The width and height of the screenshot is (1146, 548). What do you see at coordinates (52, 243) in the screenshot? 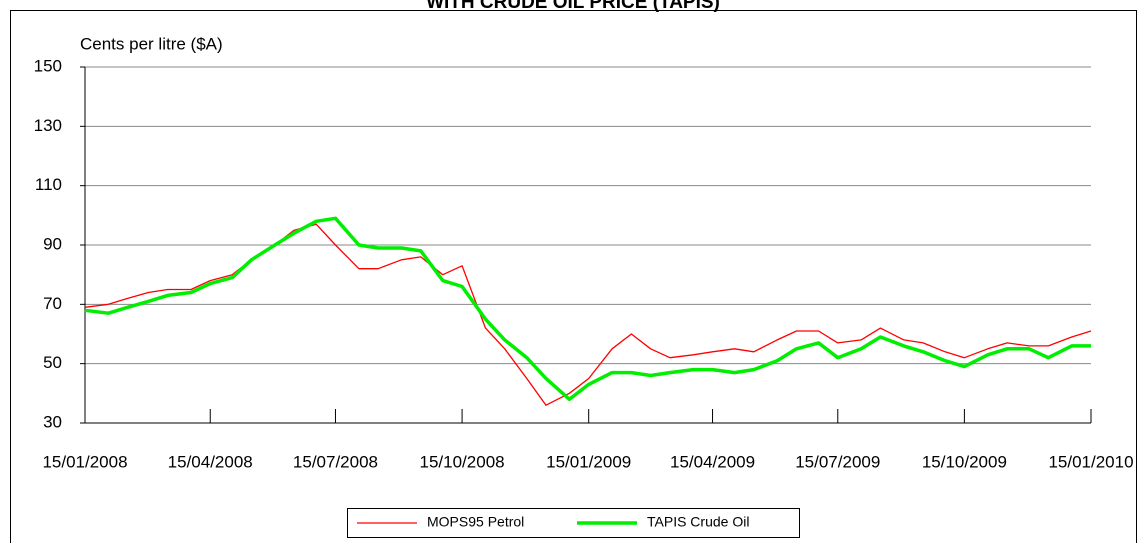
I see `y-tick-label: 90` at bounding box center [52, 243].